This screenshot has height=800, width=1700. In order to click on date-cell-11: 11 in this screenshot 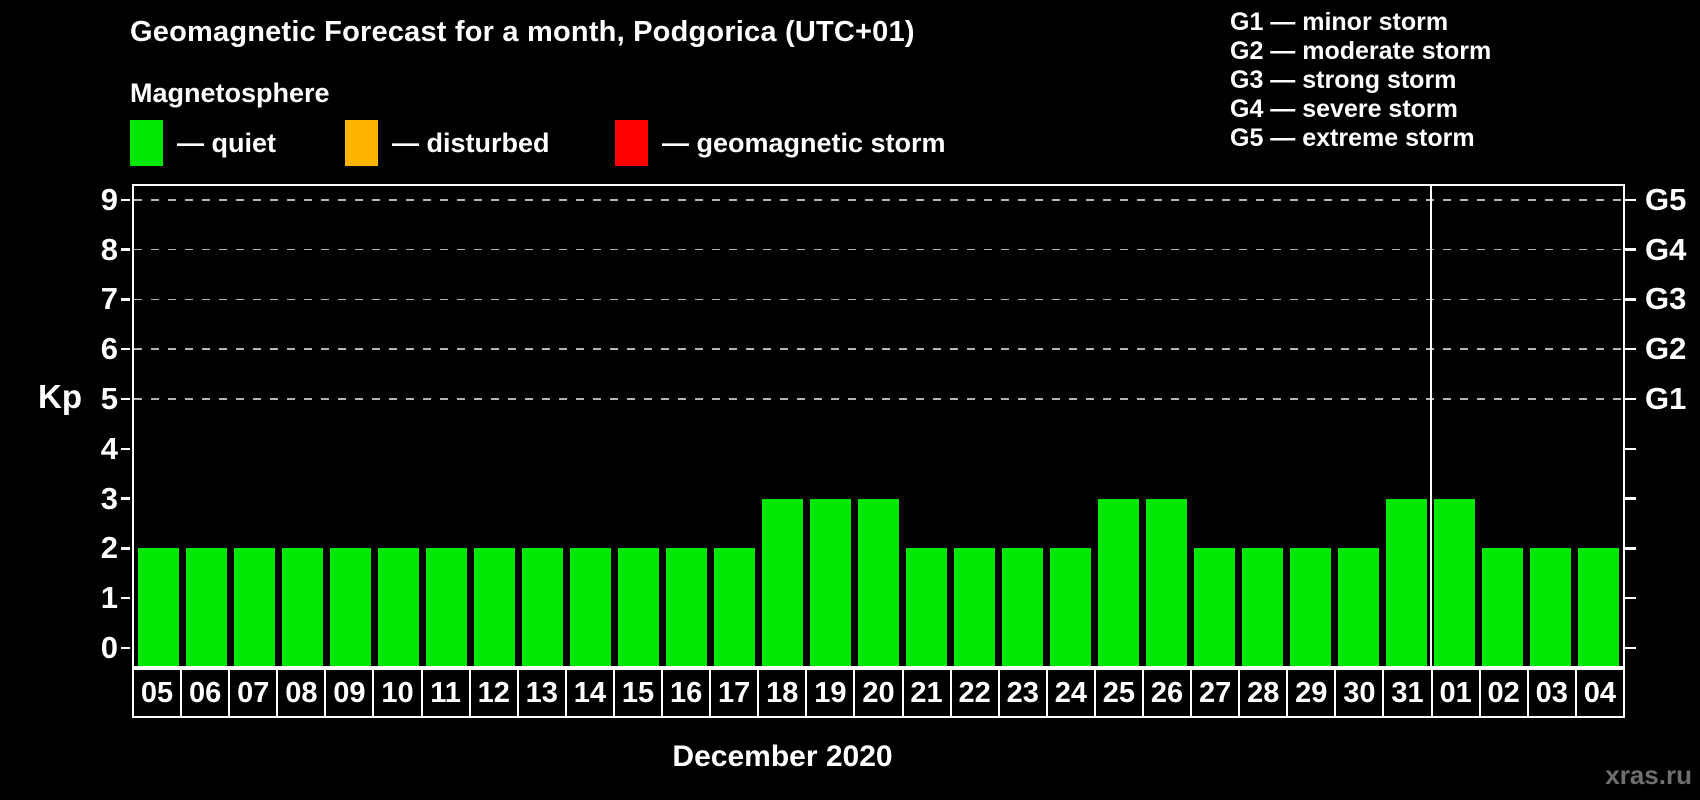, I will do `click(447, 693)`.